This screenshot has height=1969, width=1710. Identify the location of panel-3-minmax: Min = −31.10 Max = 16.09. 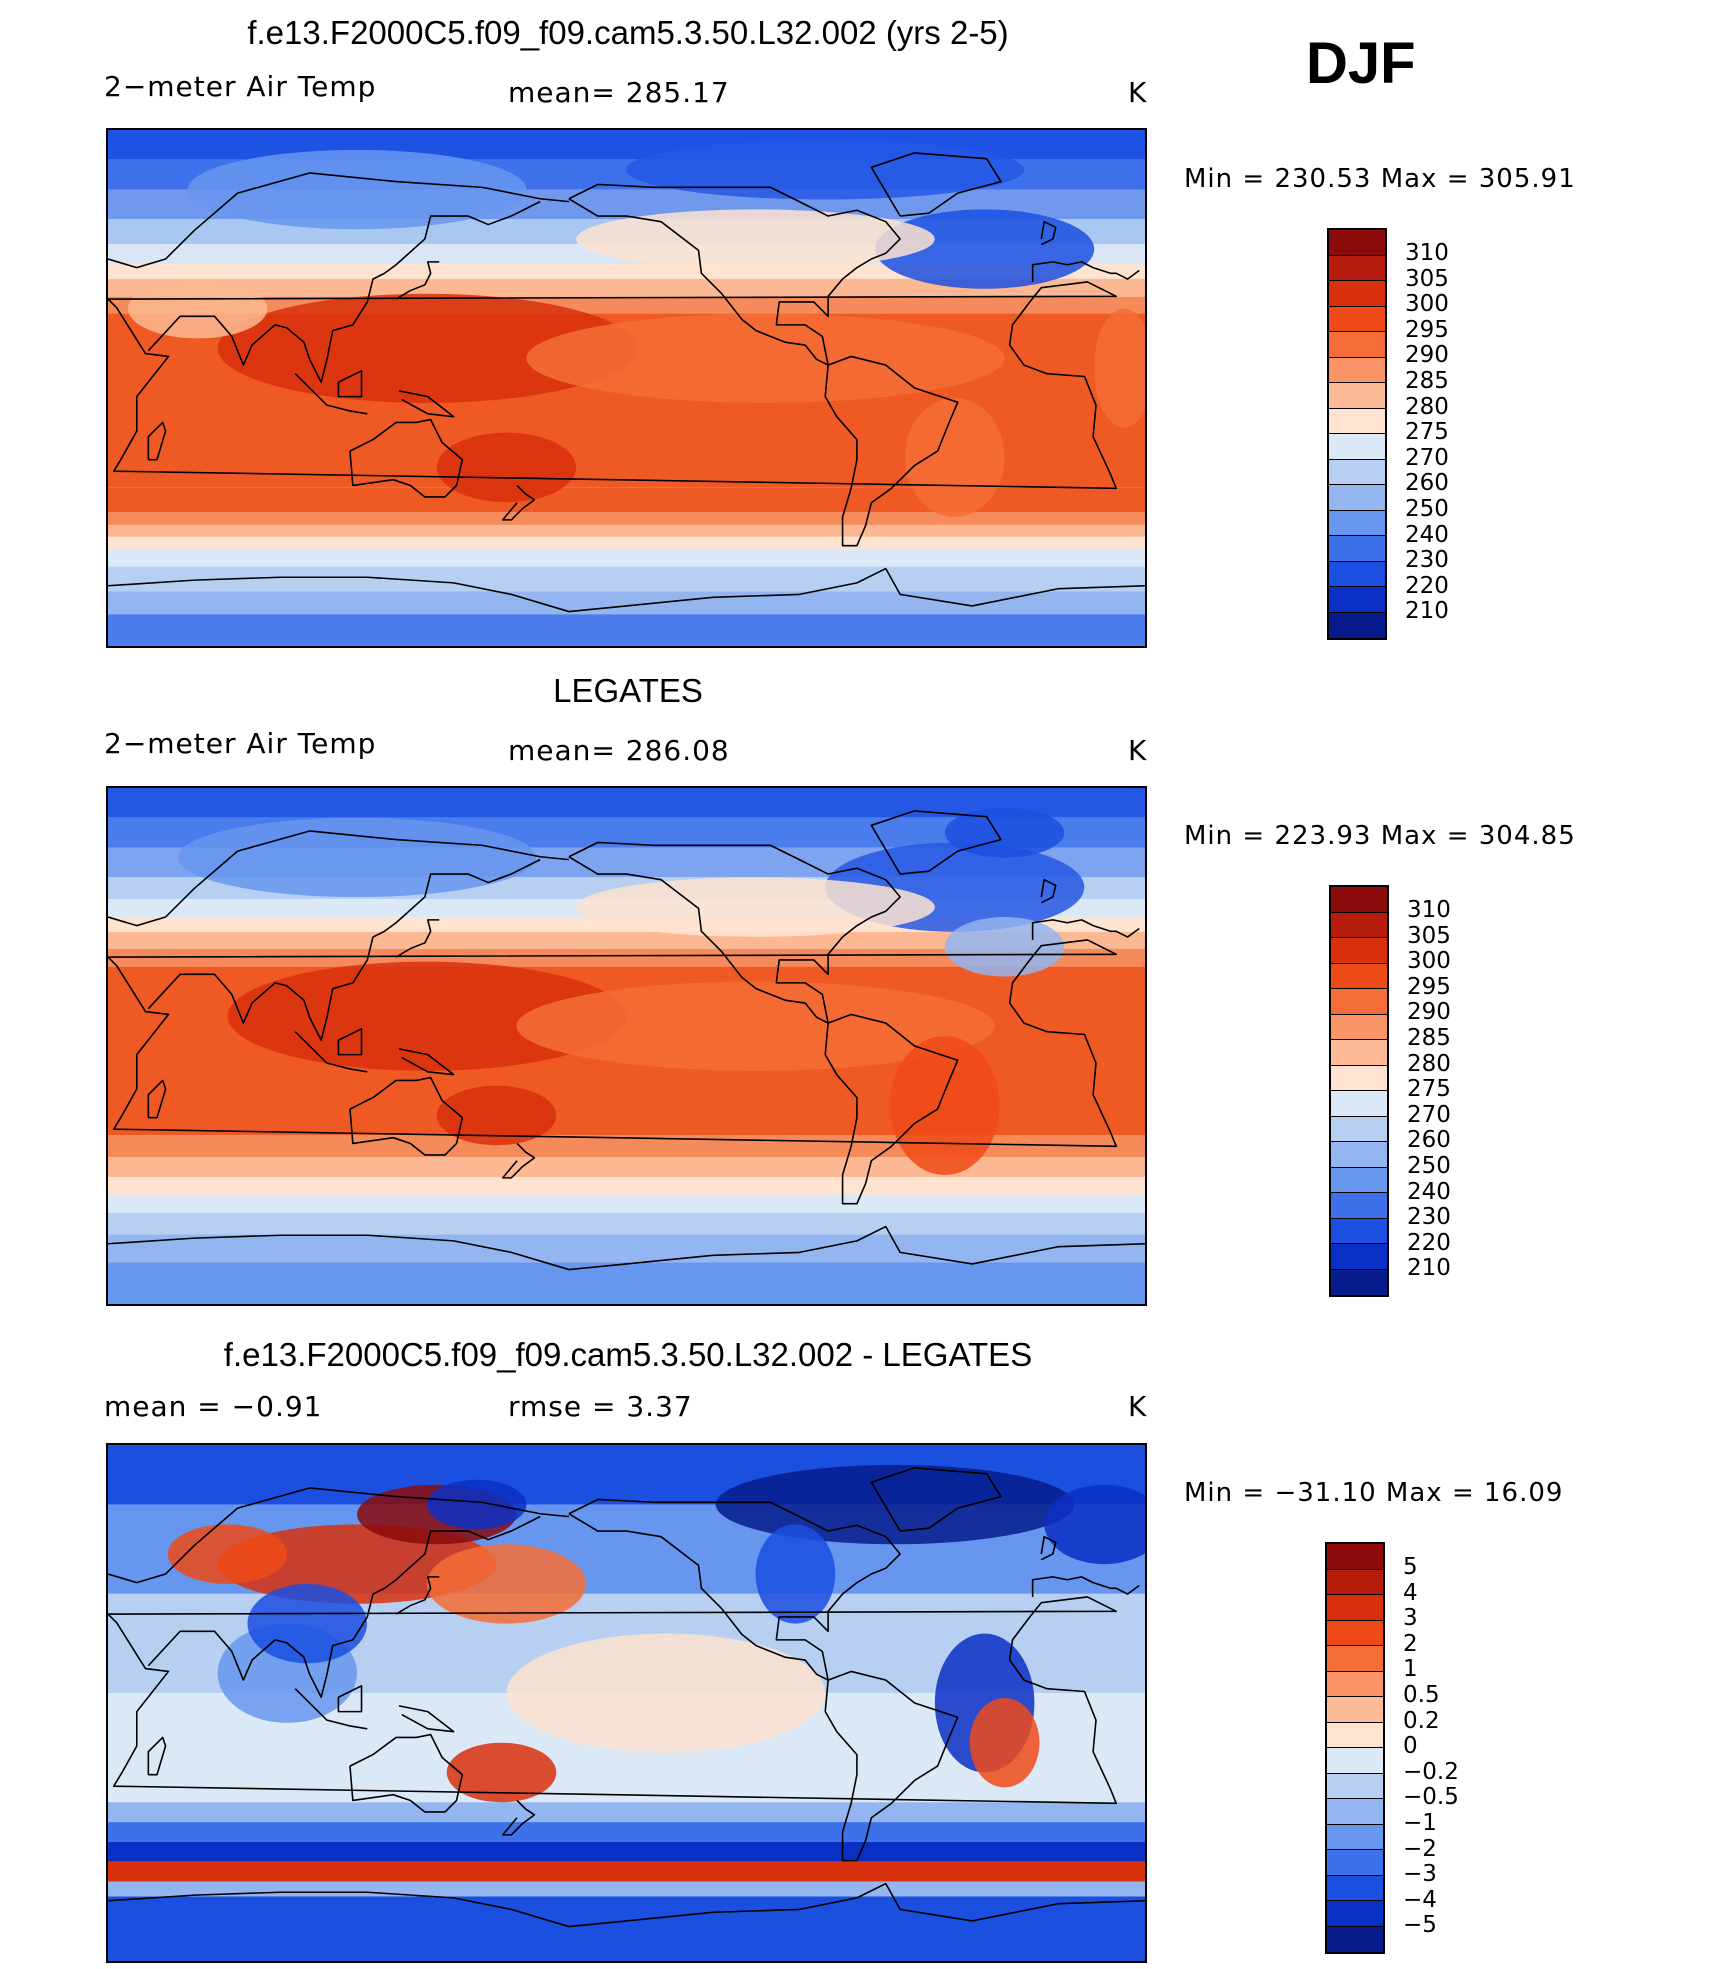
(1374, 1493).